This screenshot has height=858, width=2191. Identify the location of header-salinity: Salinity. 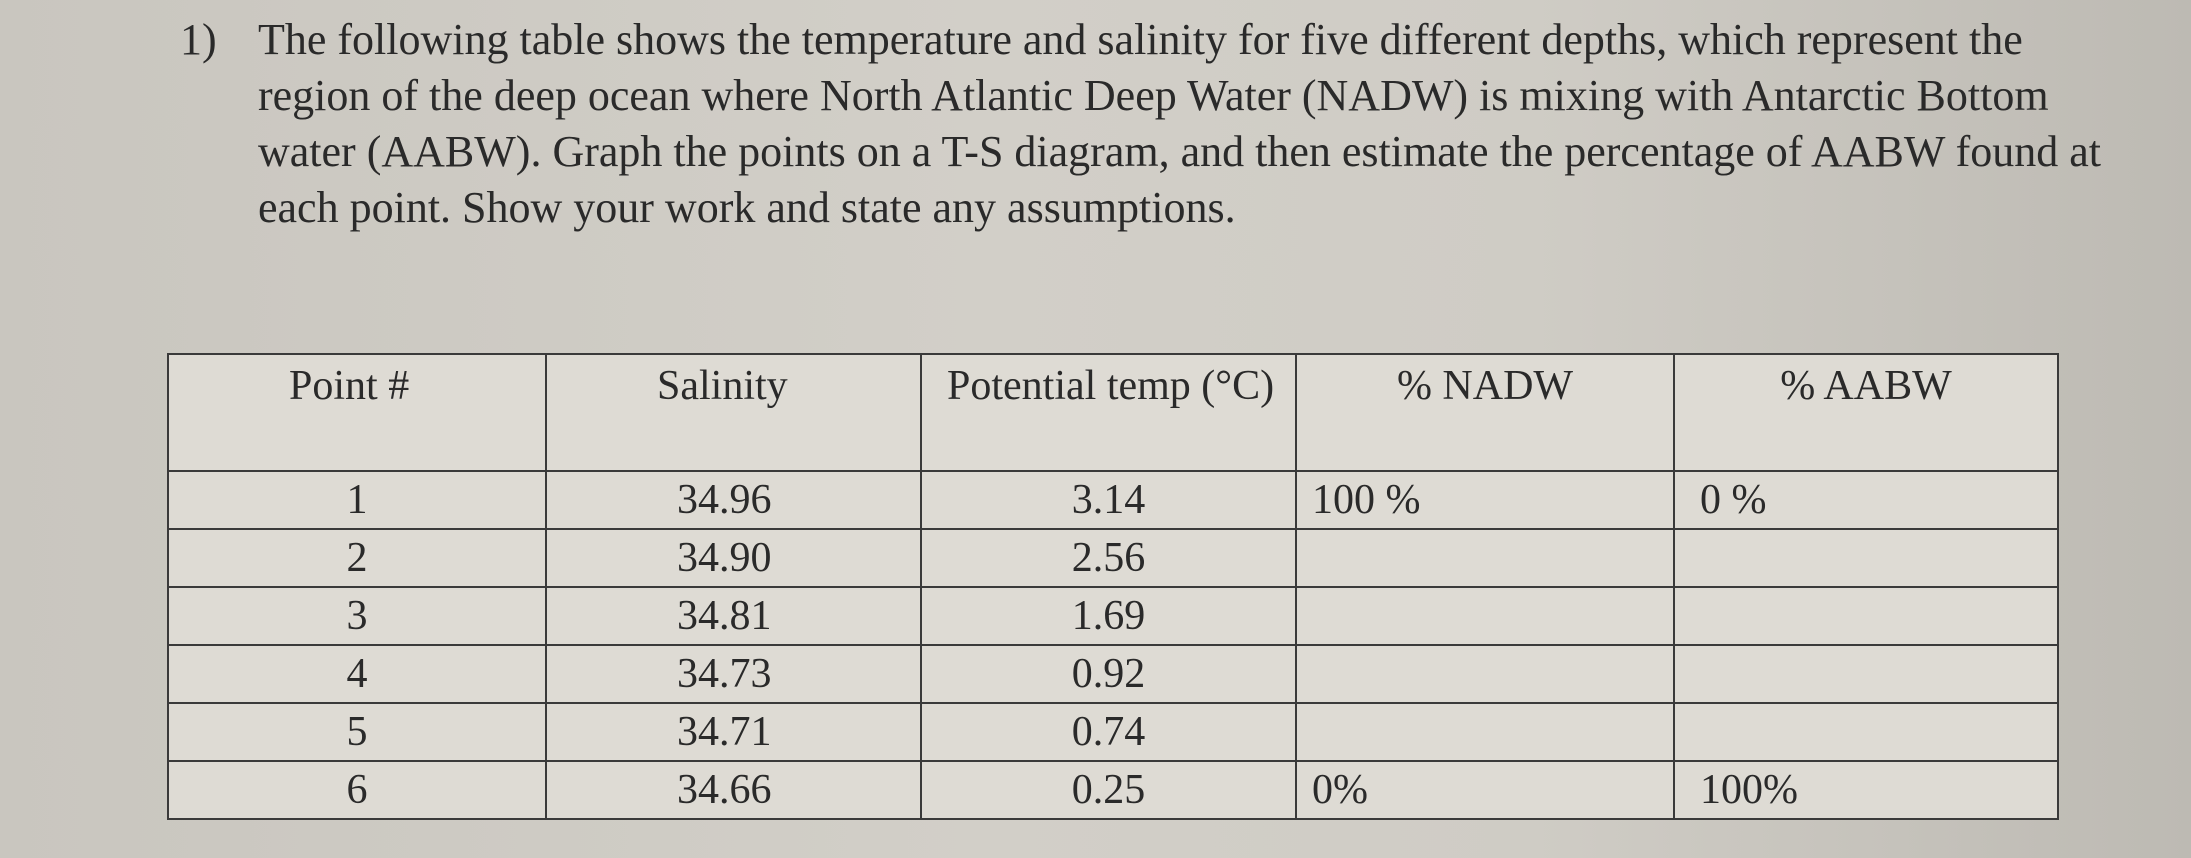
(733, 412).